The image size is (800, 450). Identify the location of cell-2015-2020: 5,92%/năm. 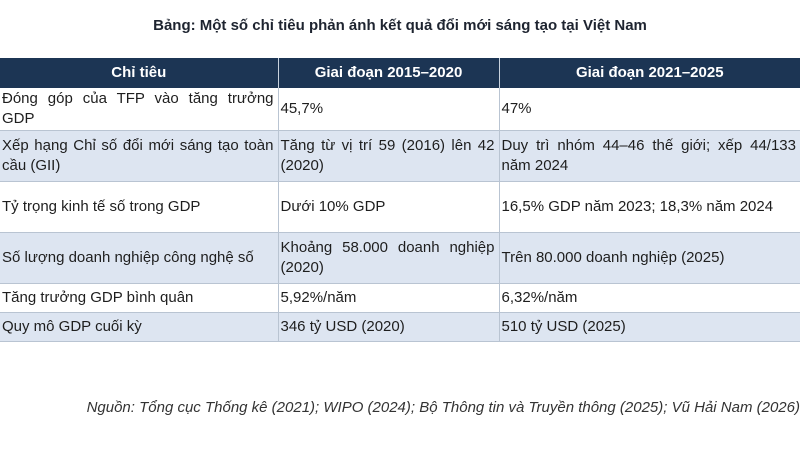
(389, 298).